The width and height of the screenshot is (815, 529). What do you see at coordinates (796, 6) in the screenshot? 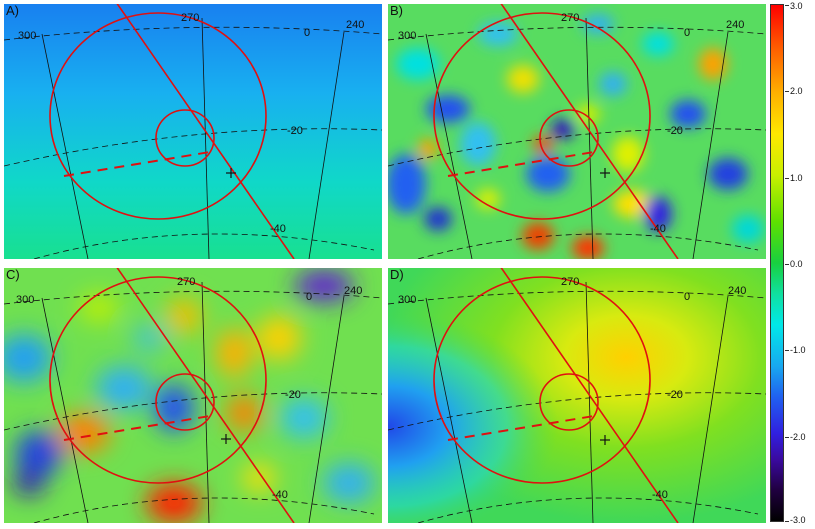
I see `colorbar-label: 3.0` at bounding box center [796, 6].